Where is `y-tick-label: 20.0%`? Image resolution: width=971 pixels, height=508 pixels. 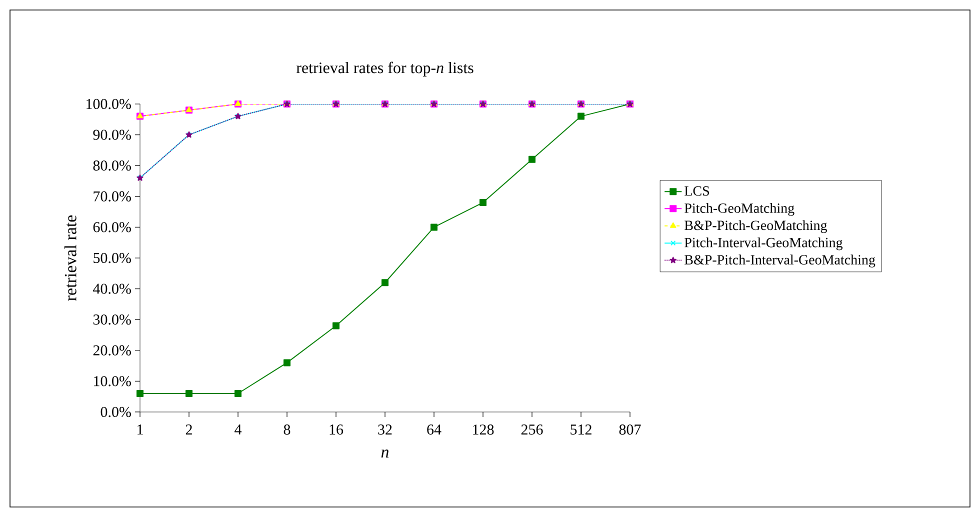 y-tick-label: 20.0% is located at coordinates (112, 350).